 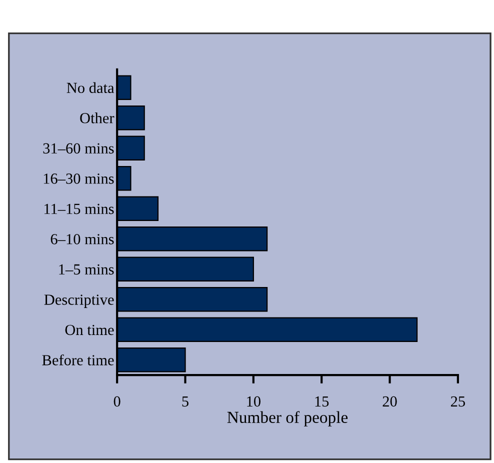 What do you see at coordinates (185, 401) in the screenshot?
I see `x-tick-label: 5` at bounding box center [185, 401].